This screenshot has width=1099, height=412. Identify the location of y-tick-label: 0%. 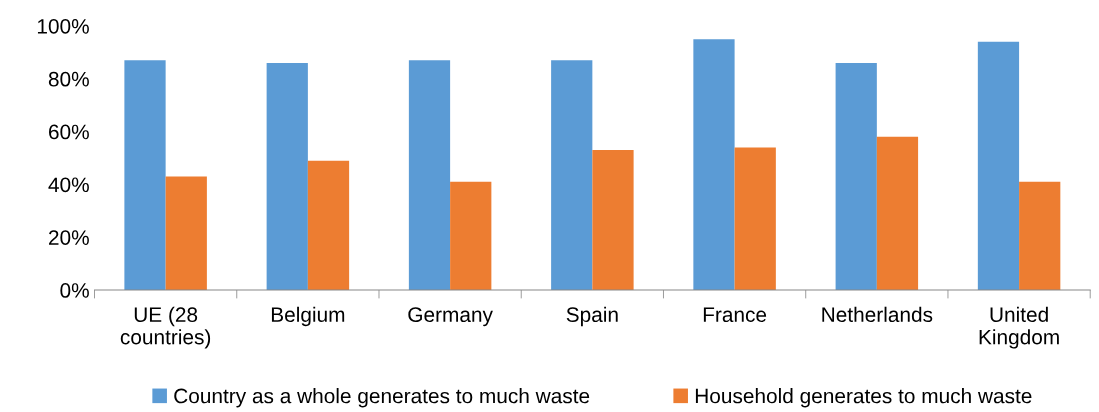
(74, 290).